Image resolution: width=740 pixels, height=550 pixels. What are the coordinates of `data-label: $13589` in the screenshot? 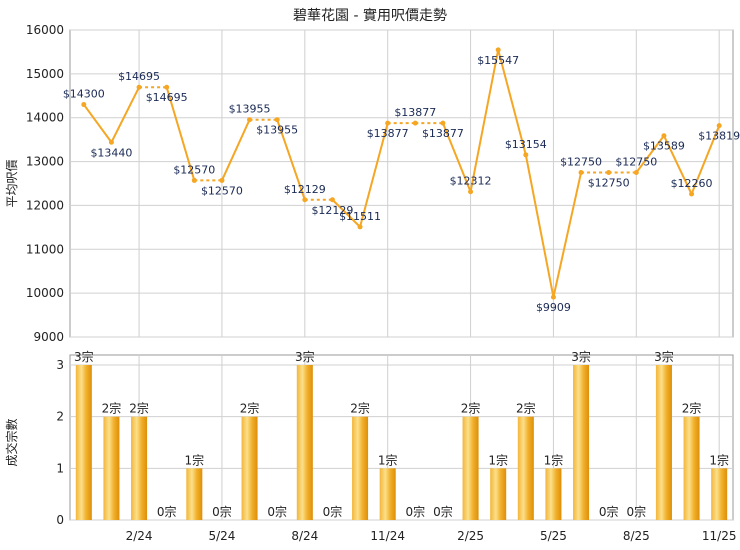 It's located at (664, 146).